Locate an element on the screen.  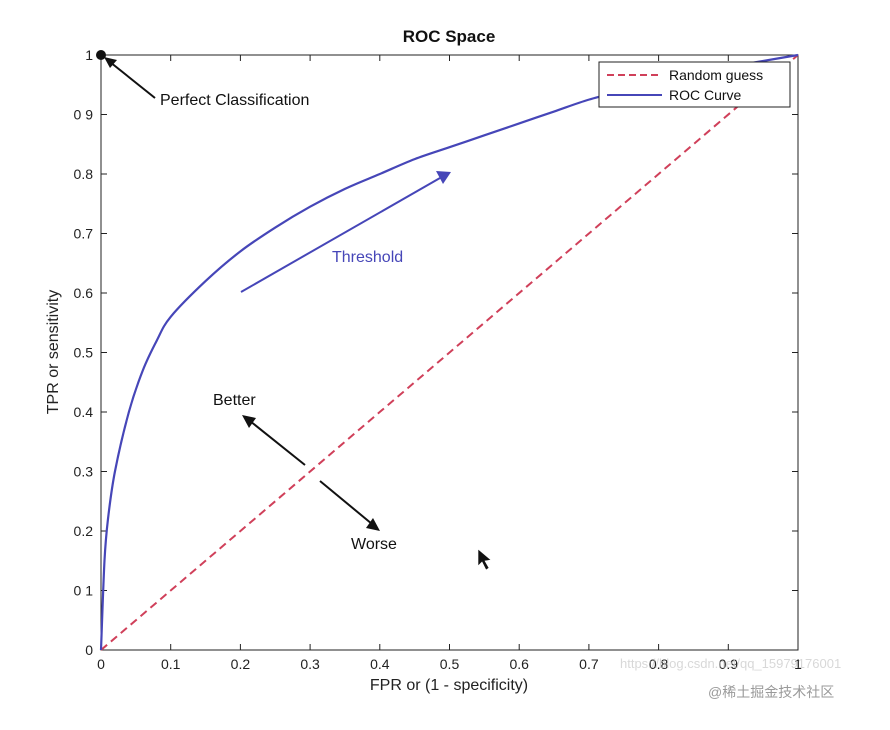
x-tick-label: 0 is located at coordinates (101, 664).